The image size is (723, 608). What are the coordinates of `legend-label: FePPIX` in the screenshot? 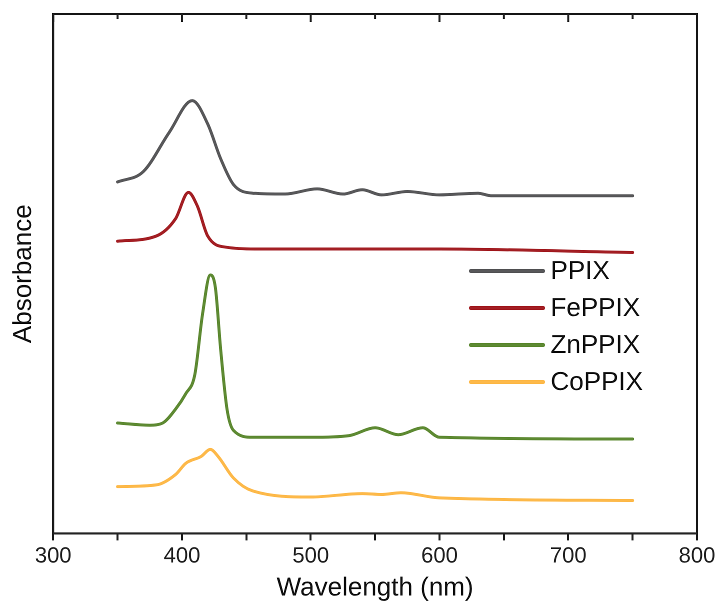 It's located at (595, 307).